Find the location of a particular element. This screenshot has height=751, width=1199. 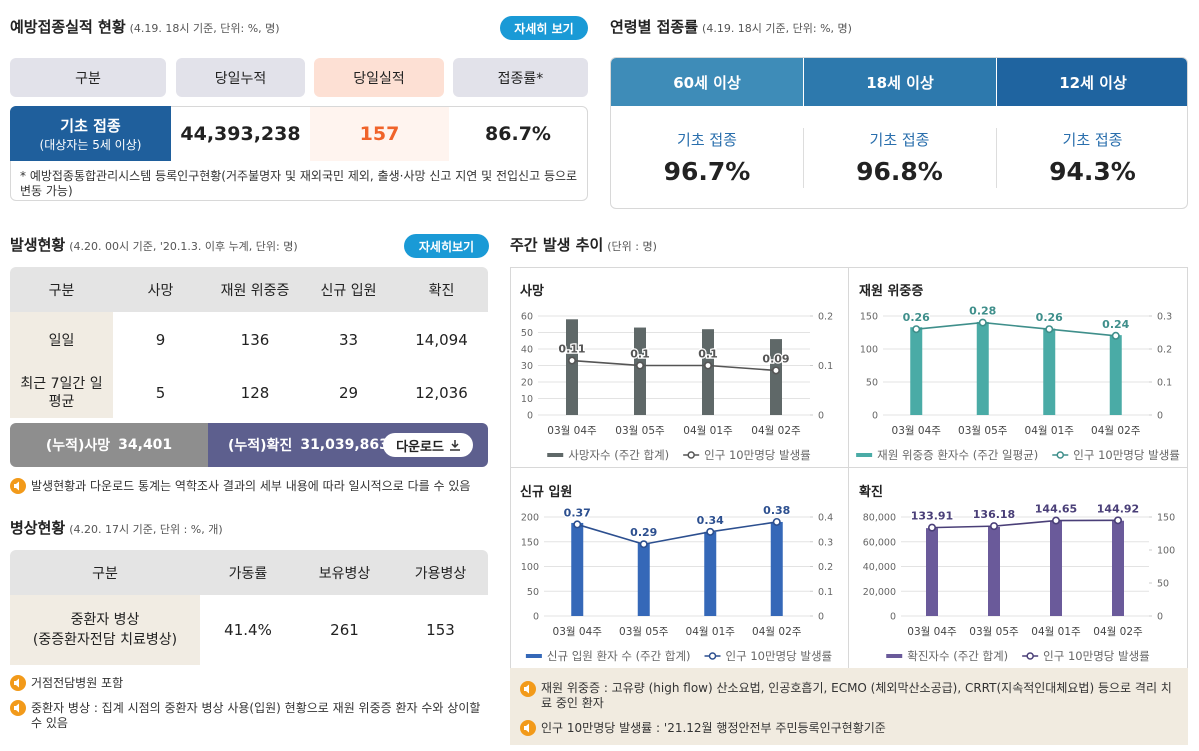

y-tick-label: 60,000 is located at coordinates (879, 542).